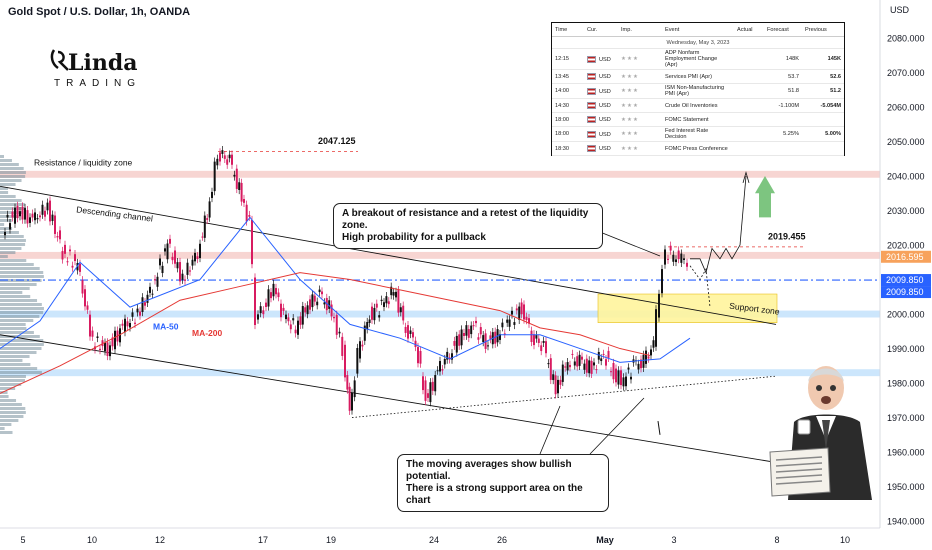  Describe the element at coordinates (263, 540) in the screenshot. I see `x-tick-label: 17` at that location.